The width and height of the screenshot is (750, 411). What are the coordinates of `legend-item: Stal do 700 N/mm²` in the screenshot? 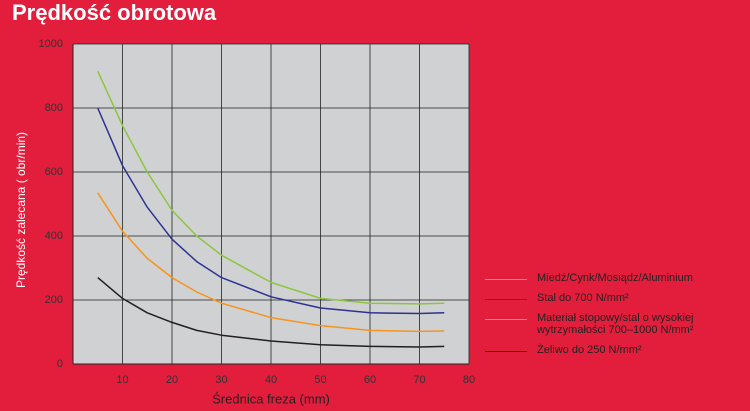 It's located at (600, 298).